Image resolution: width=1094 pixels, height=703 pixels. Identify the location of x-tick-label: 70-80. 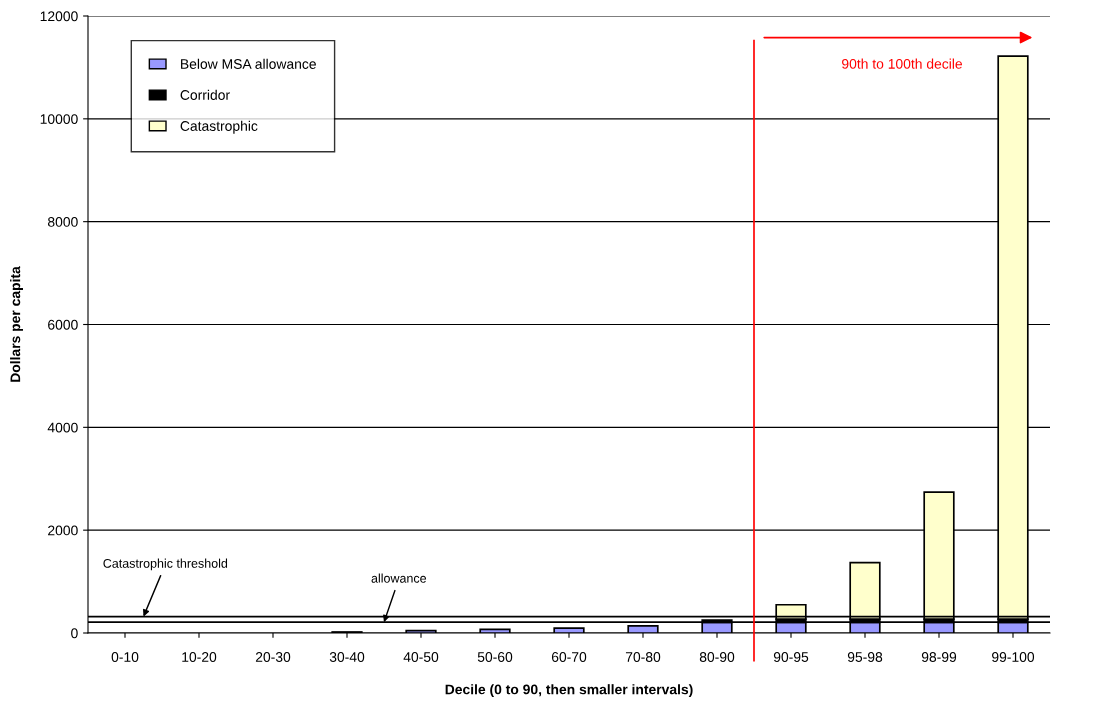
(643, 657).